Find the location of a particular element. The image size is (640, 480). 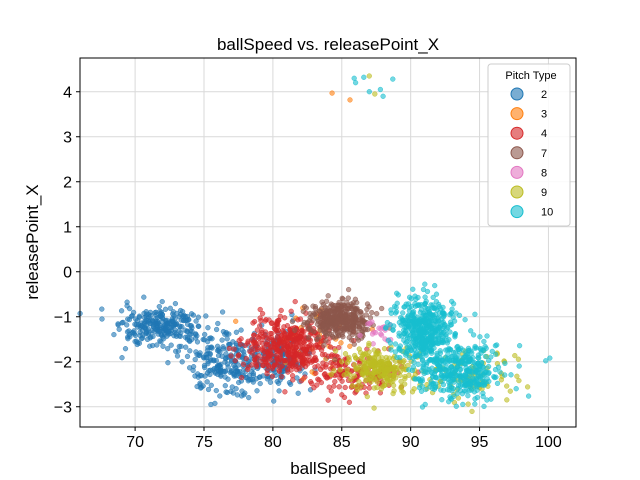

y-tick-label: 0 is located at coordinates (67, 272).